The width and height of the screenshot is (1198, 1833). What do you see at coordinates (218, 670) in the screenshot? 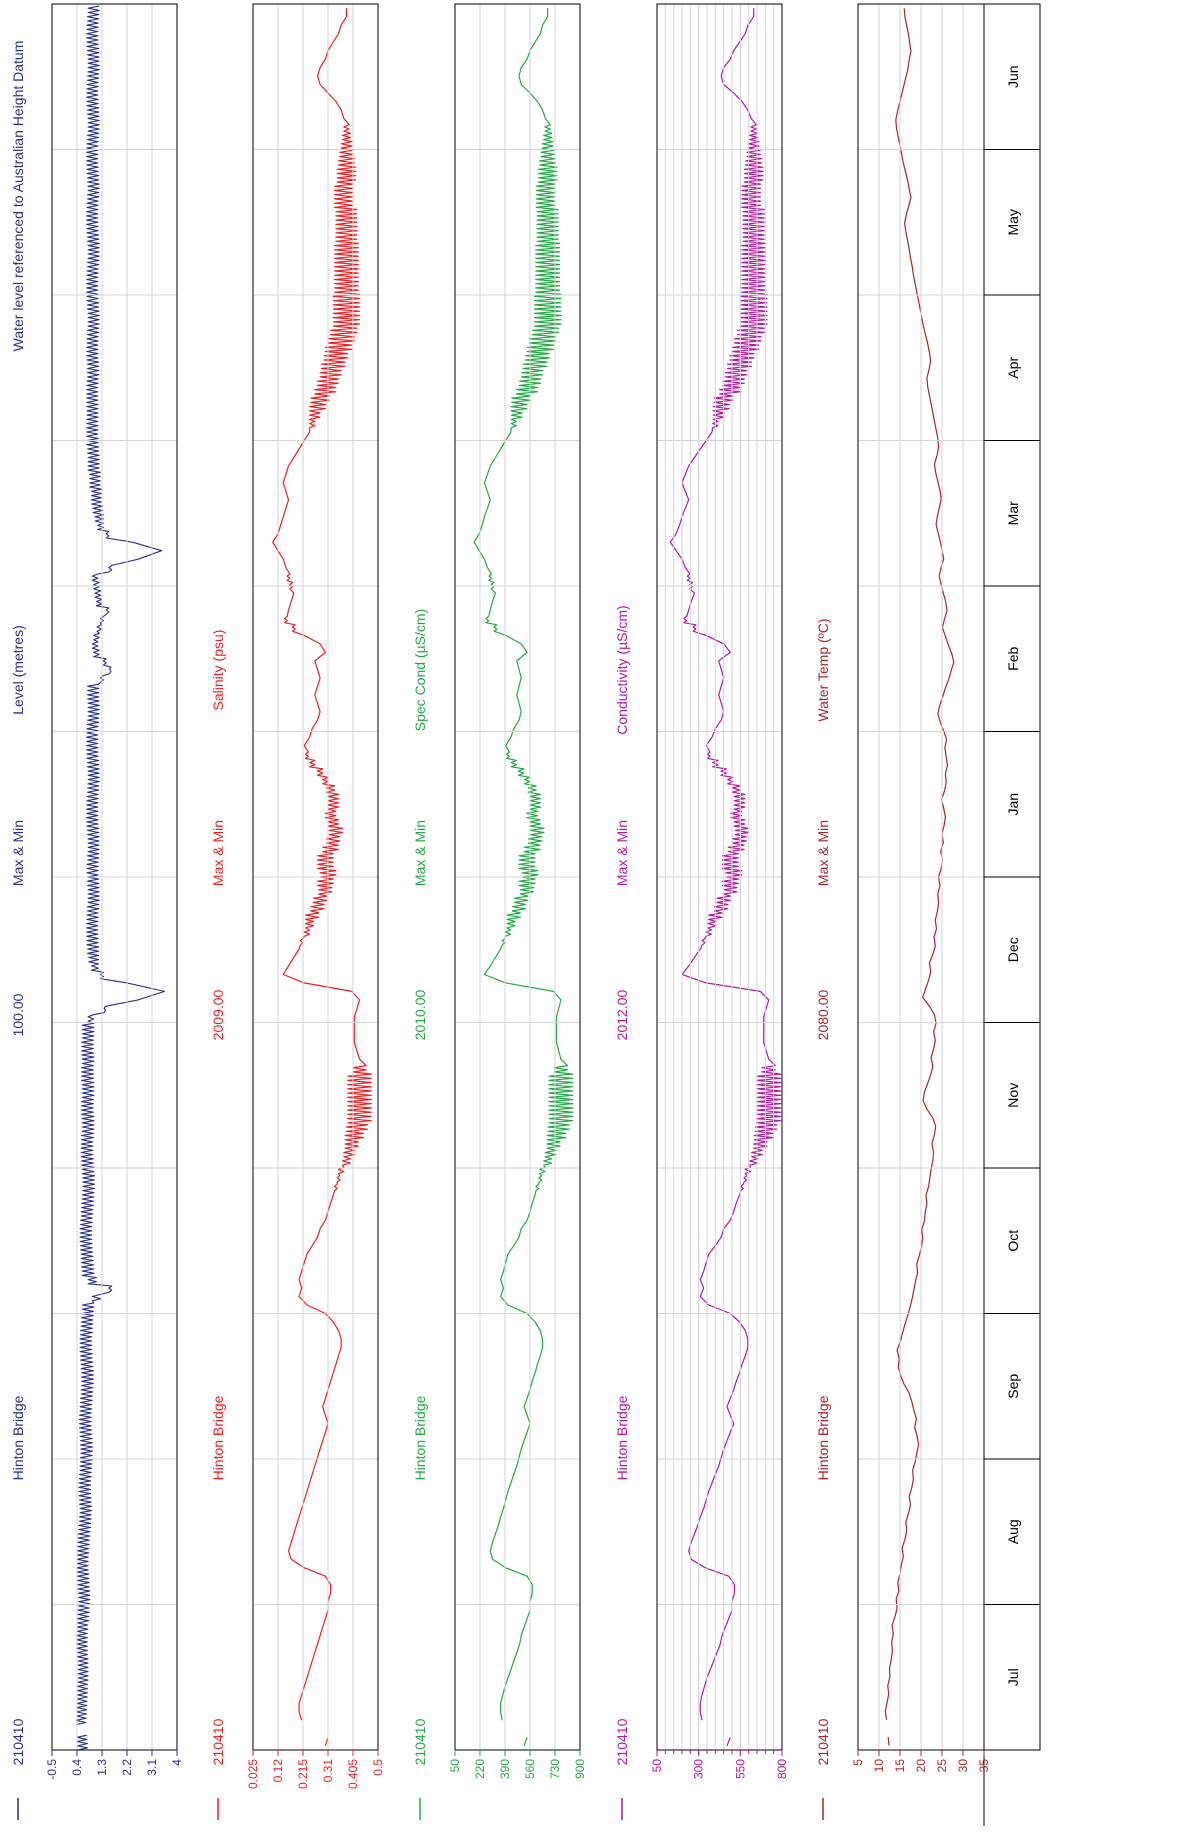
I see `variable-label: Salinity (psu)` at bounding box center [218, 670].